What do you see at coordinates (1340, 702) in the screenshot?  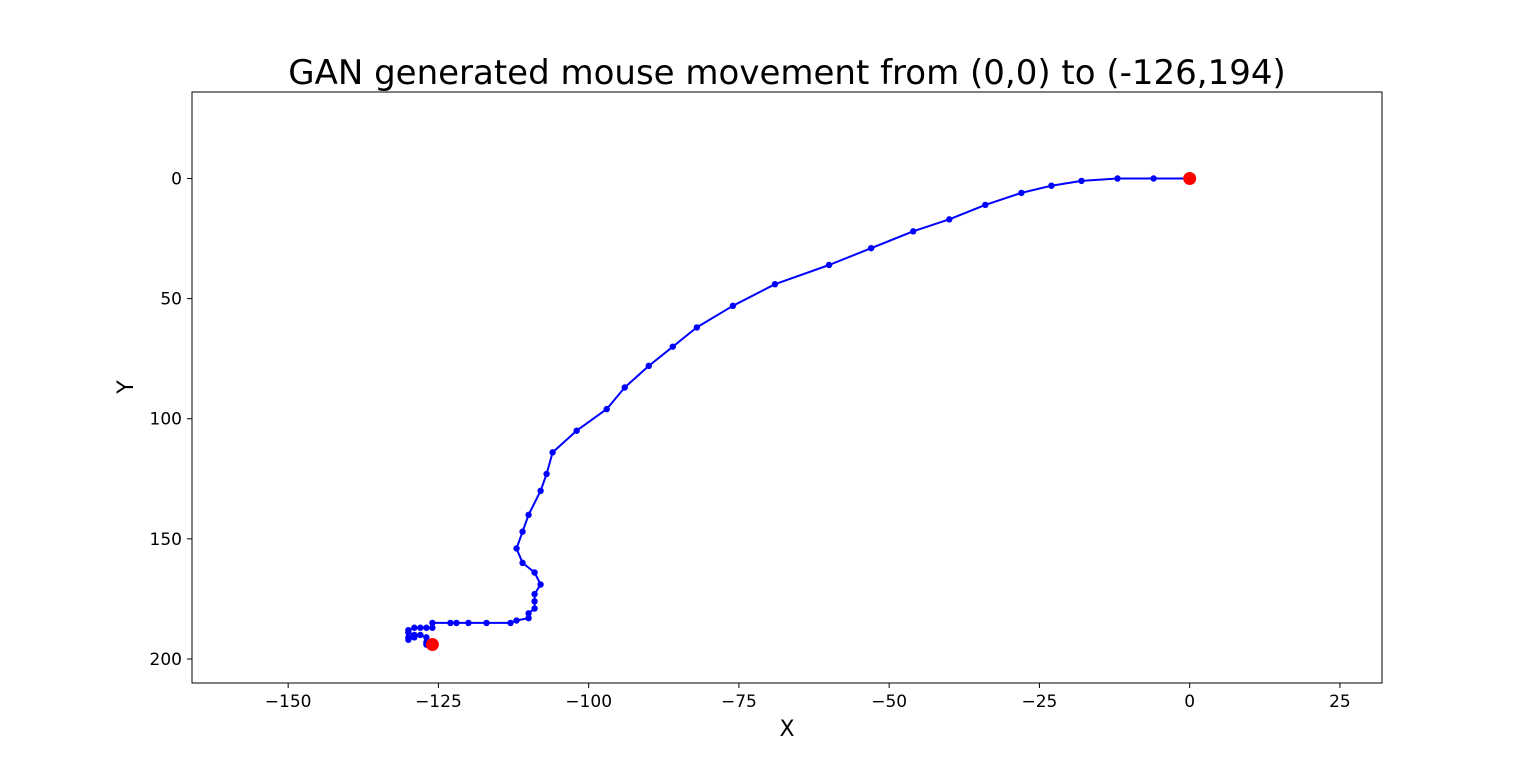 I see `x-tick-label: 25` at bounding box center [1340, 702].